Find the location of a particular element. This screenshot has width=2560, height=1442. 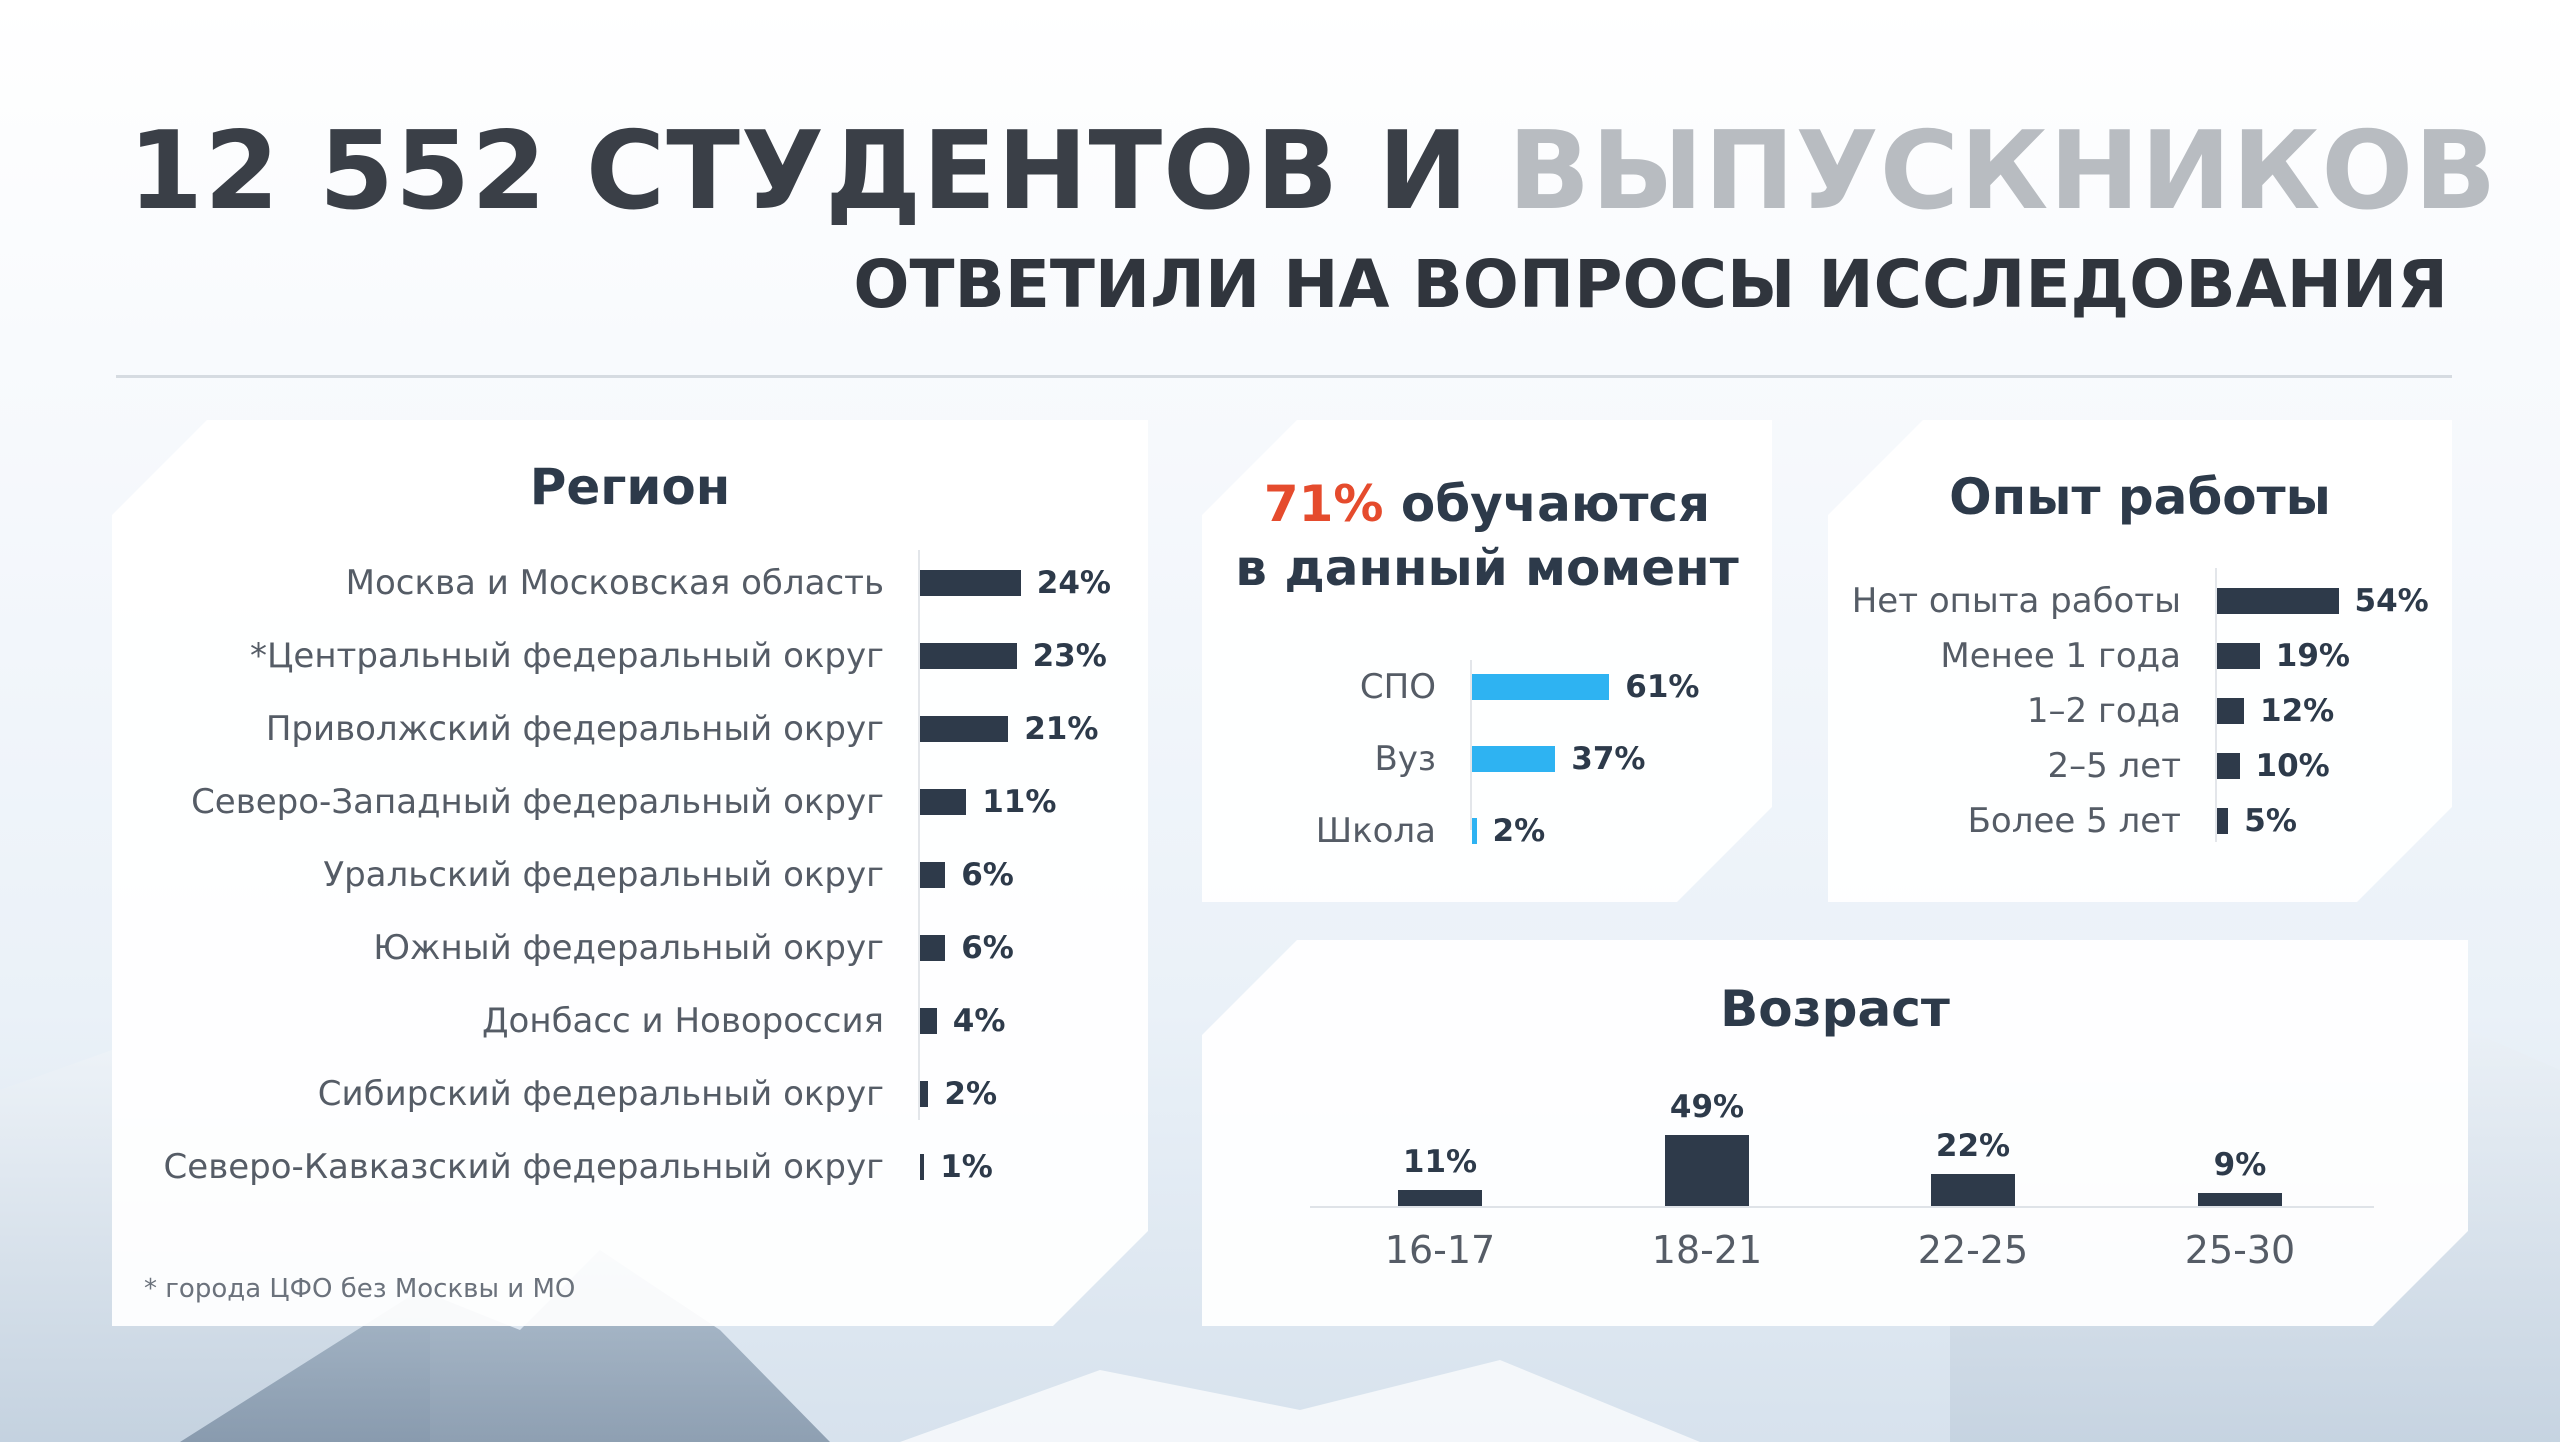

experience-label: Нет опыта работы is located at coordinates (2016, 601).